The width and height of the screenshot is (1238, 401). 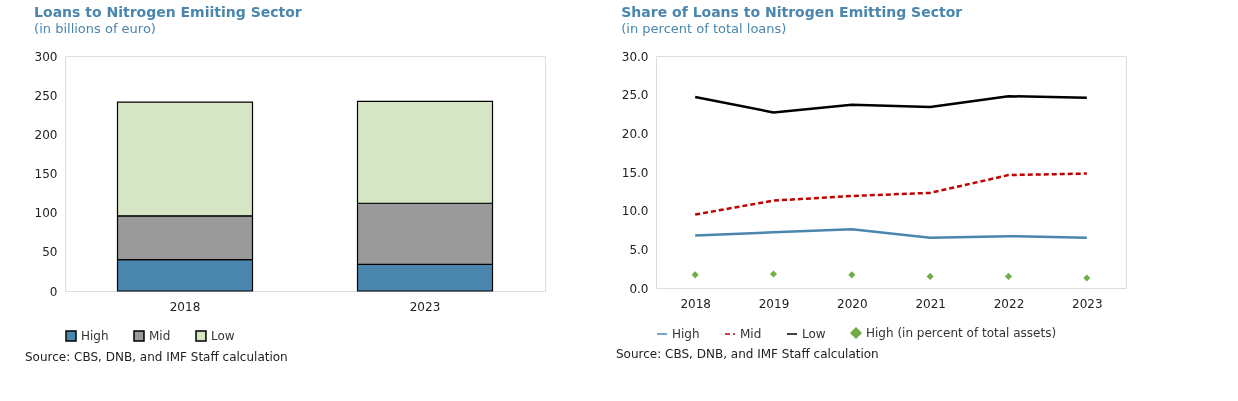 I want to click on x-tick-label: 2021, so click(x=930, y=303).